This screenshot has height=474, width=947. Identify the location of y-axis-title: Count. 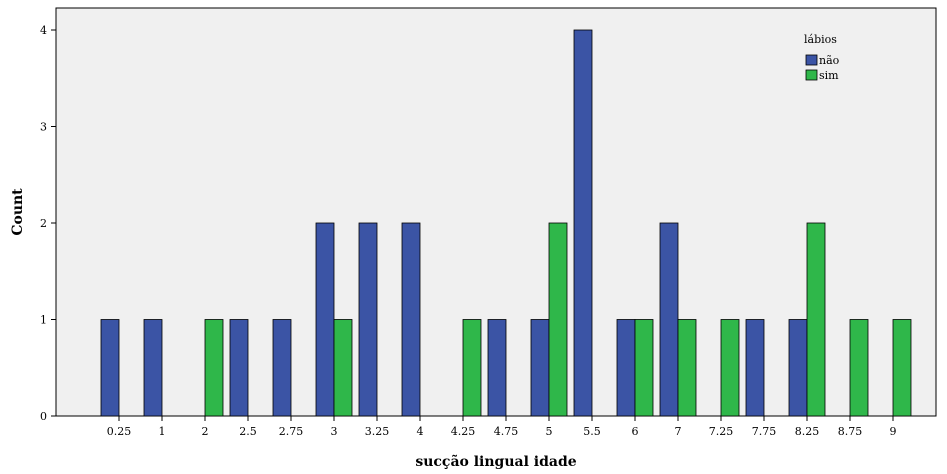
(18, 212).